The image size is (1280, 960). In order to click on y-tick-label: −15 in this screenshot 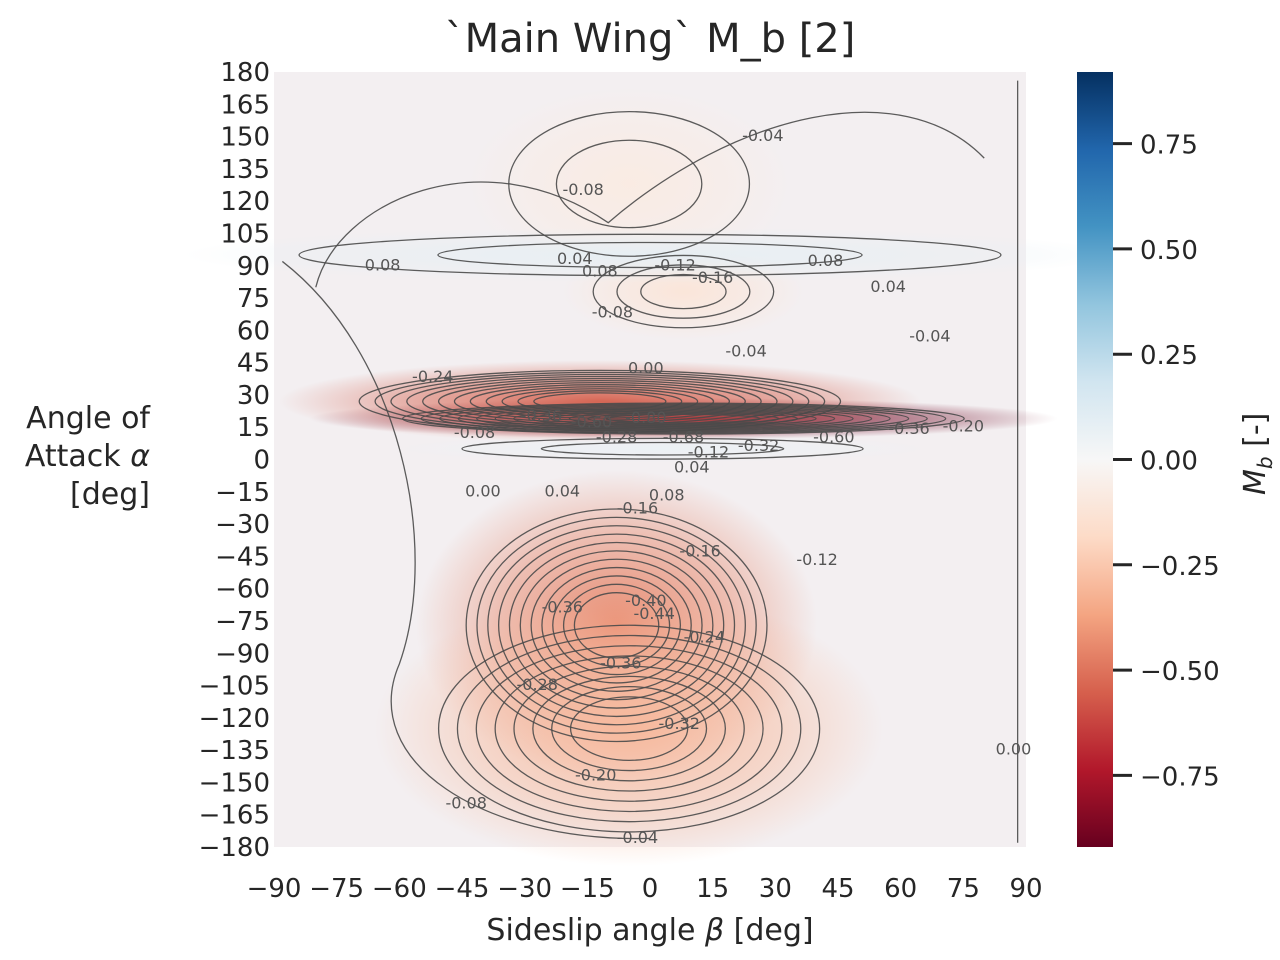, I will do `click(242, 493)`.